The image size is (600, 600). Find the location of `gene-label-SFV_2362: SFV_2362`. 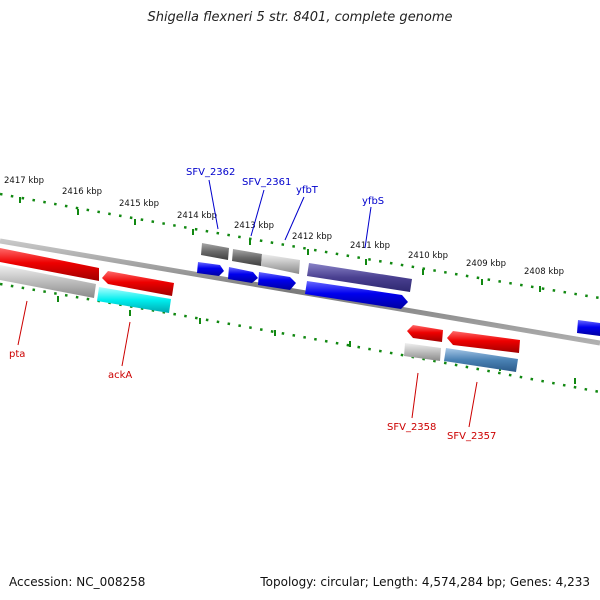

gene-label-SFV_2362: SFV_2362 is located at coordinates (210, 172).